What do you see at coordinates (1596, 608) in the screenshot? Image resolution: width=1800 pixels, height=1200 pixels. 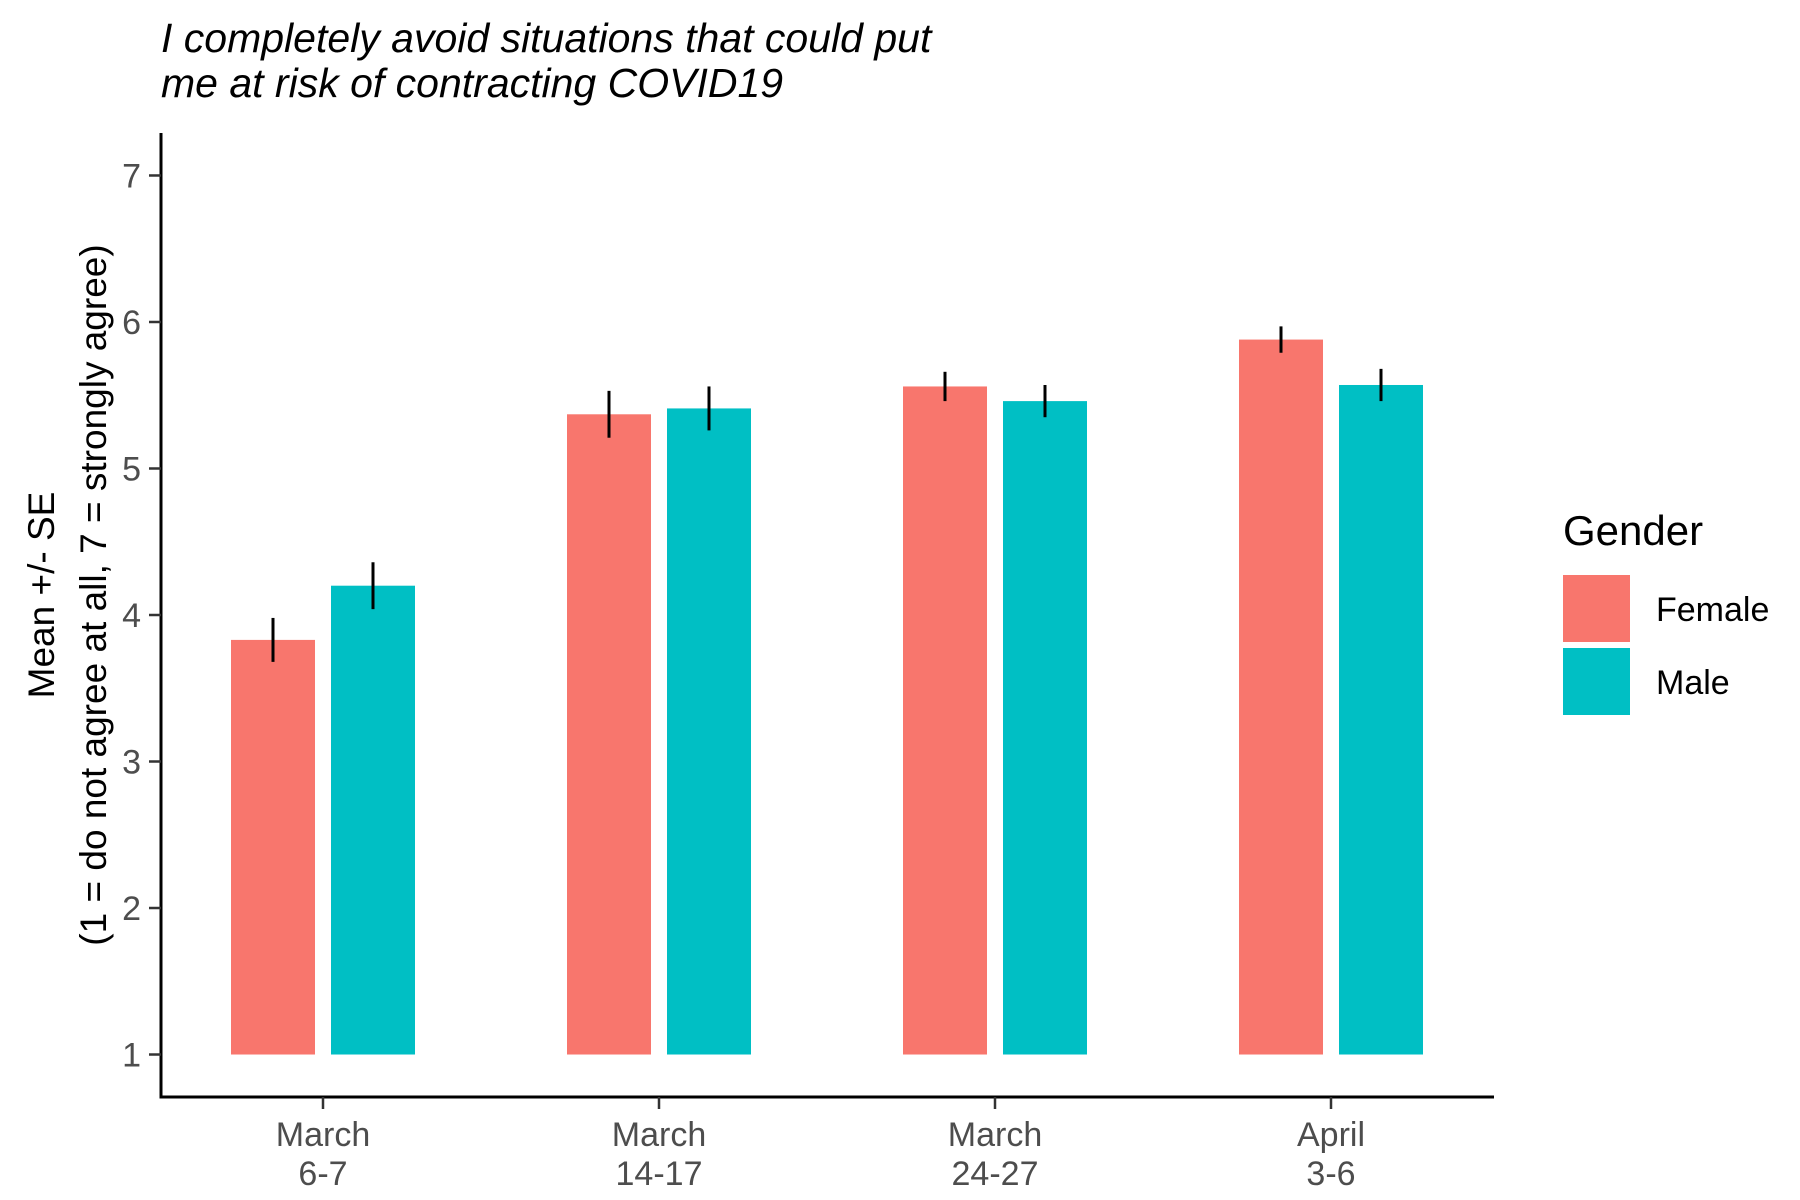 I see `legend-key-female` at bounding box center [1596, 608].